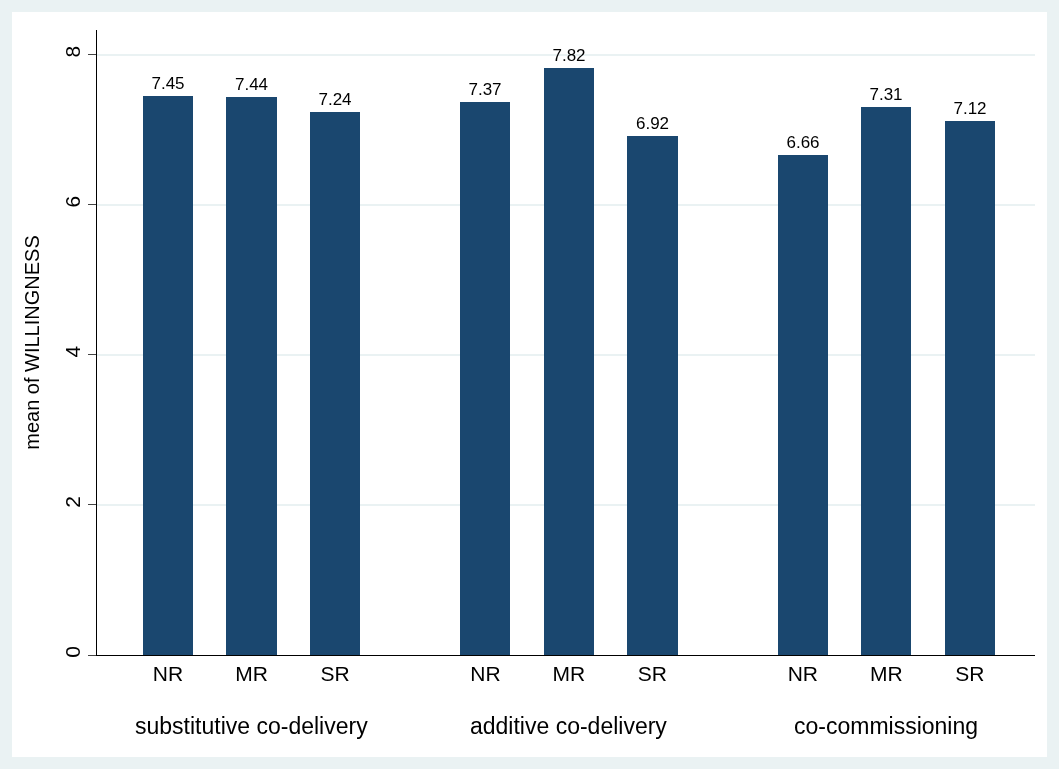 The height and width of the screenshot is (769, 1059). Describe the element at coordinates (72, 201) in the screenshot. I see `y-tick-label: 6` at that location.